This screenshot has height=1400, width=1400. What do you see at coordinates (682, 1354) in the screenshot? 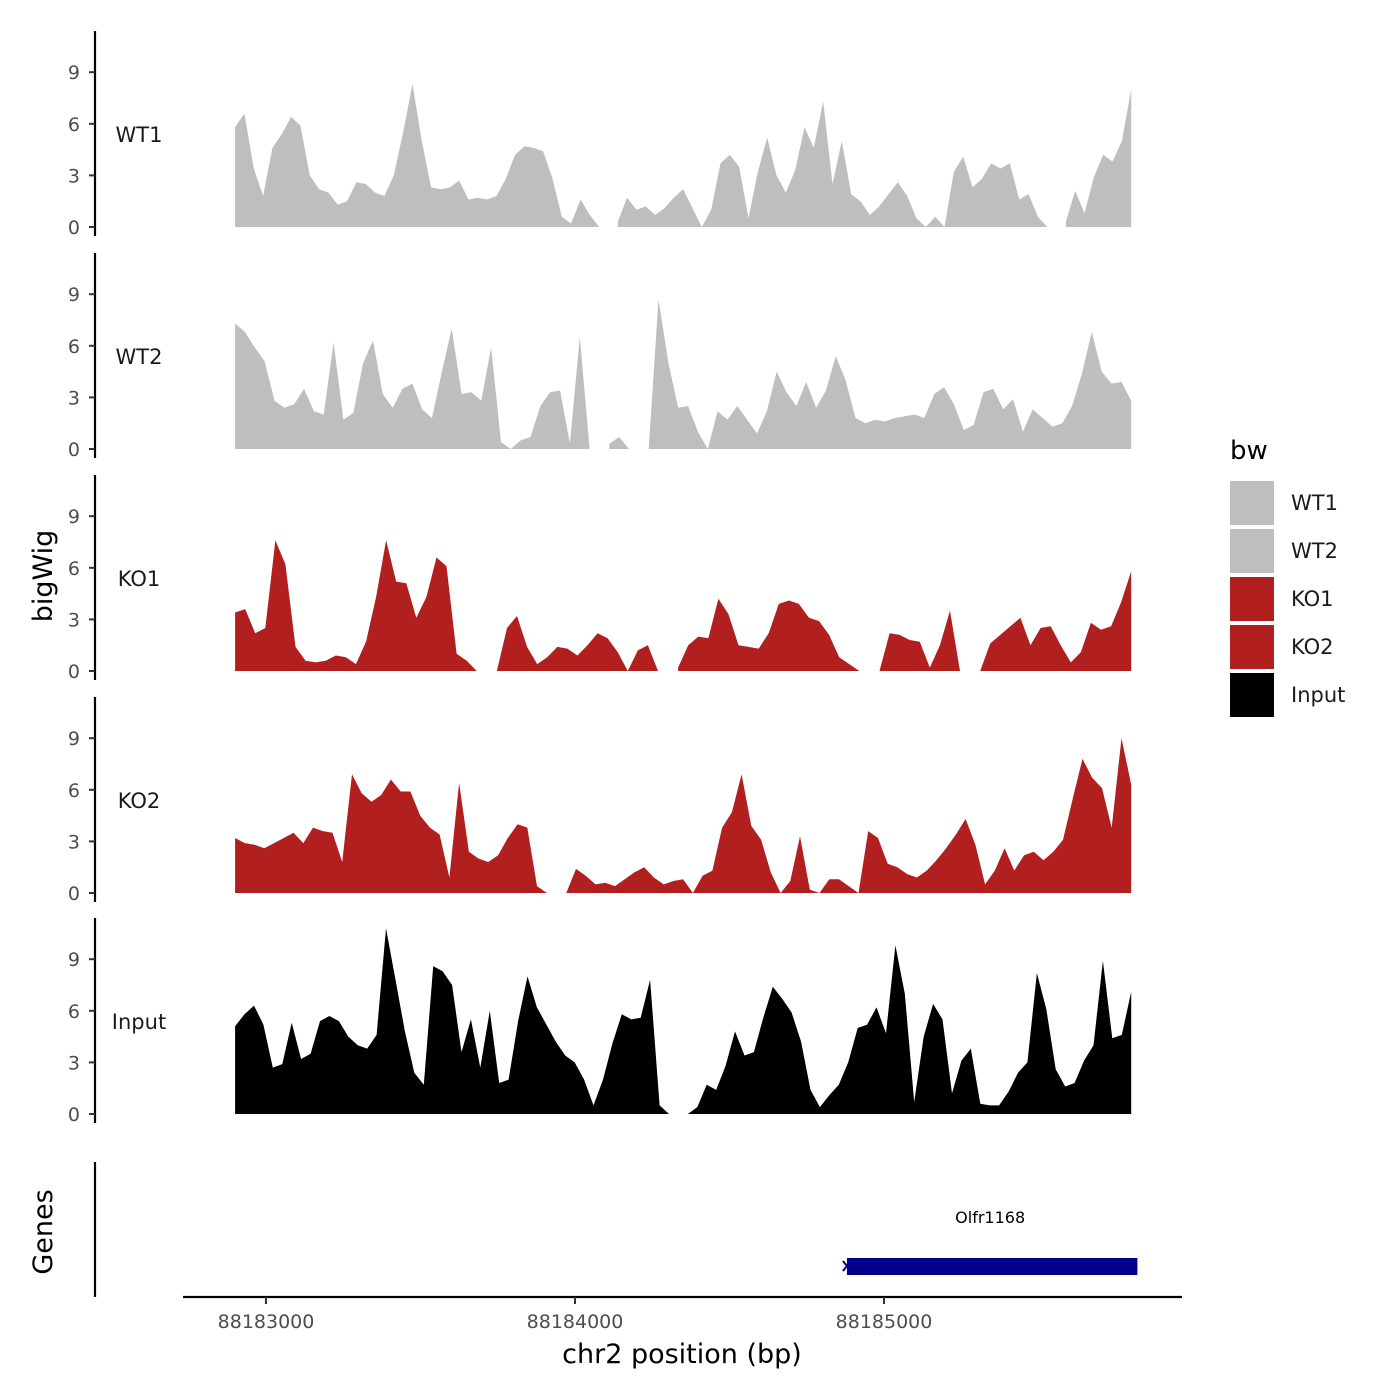
I see `x-axis-title: chr2 position (bp)` at bounding box center [682, 1354].